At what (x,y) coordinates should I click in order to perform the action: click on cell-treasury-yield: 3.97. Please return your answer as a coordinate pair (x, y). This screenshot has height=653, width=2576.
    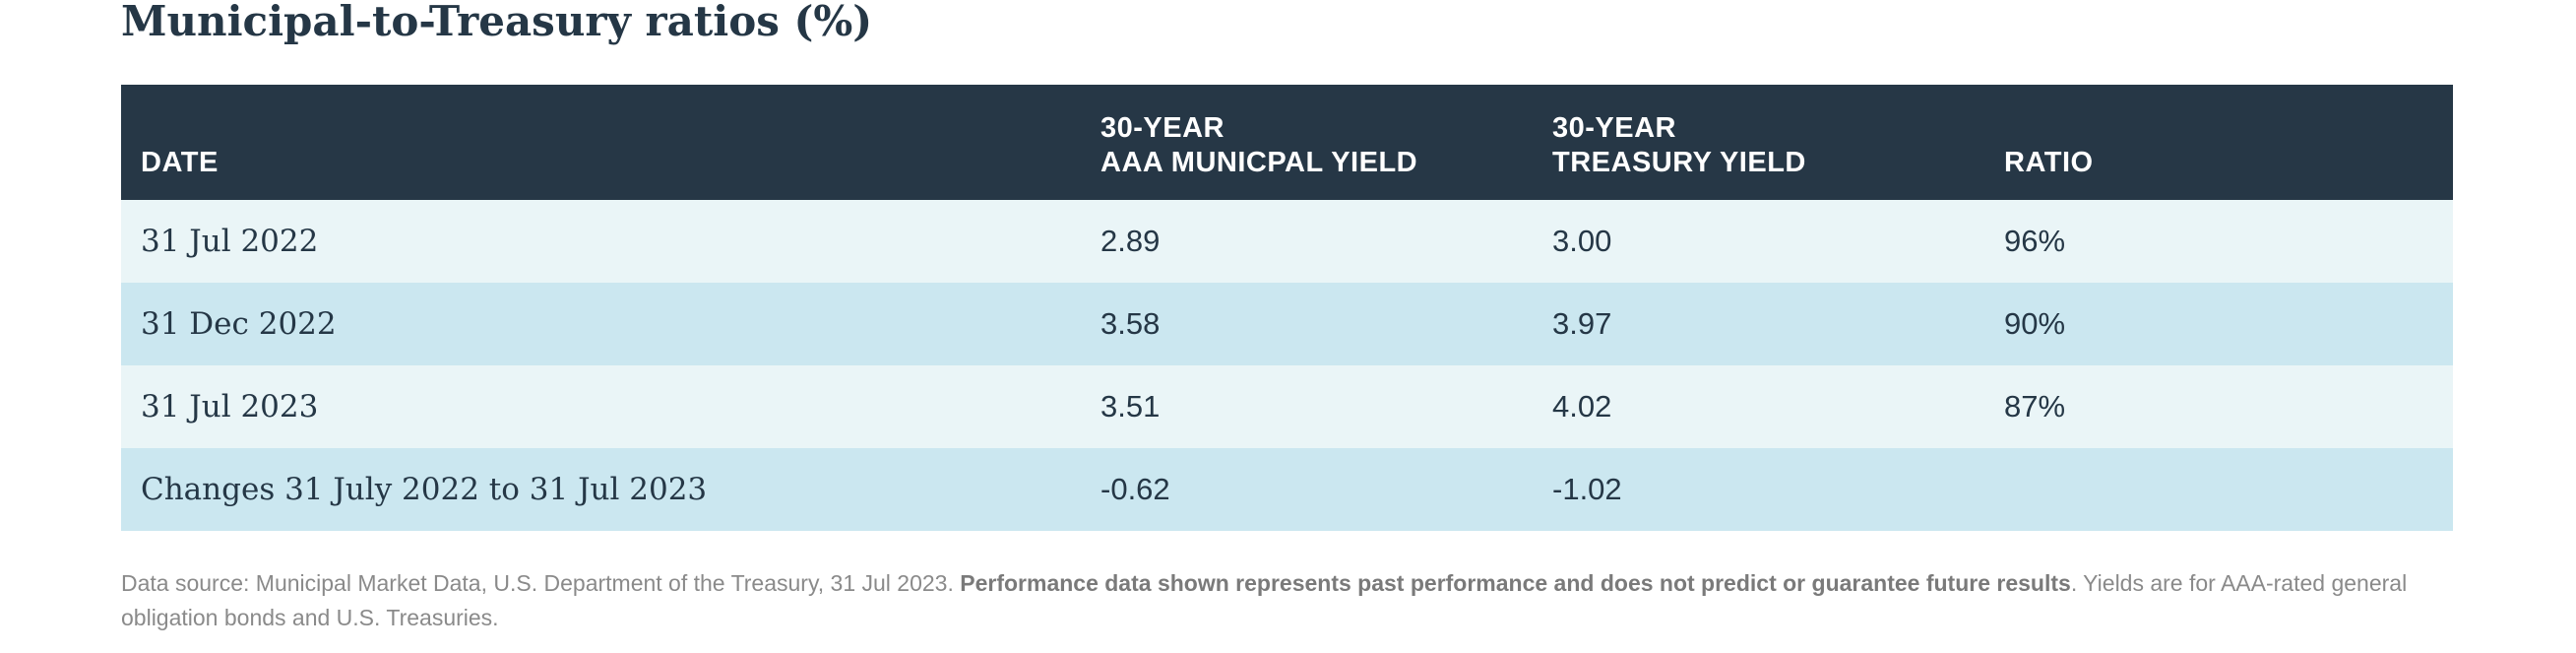
    Looking at the image, I should click on (1758, 324).